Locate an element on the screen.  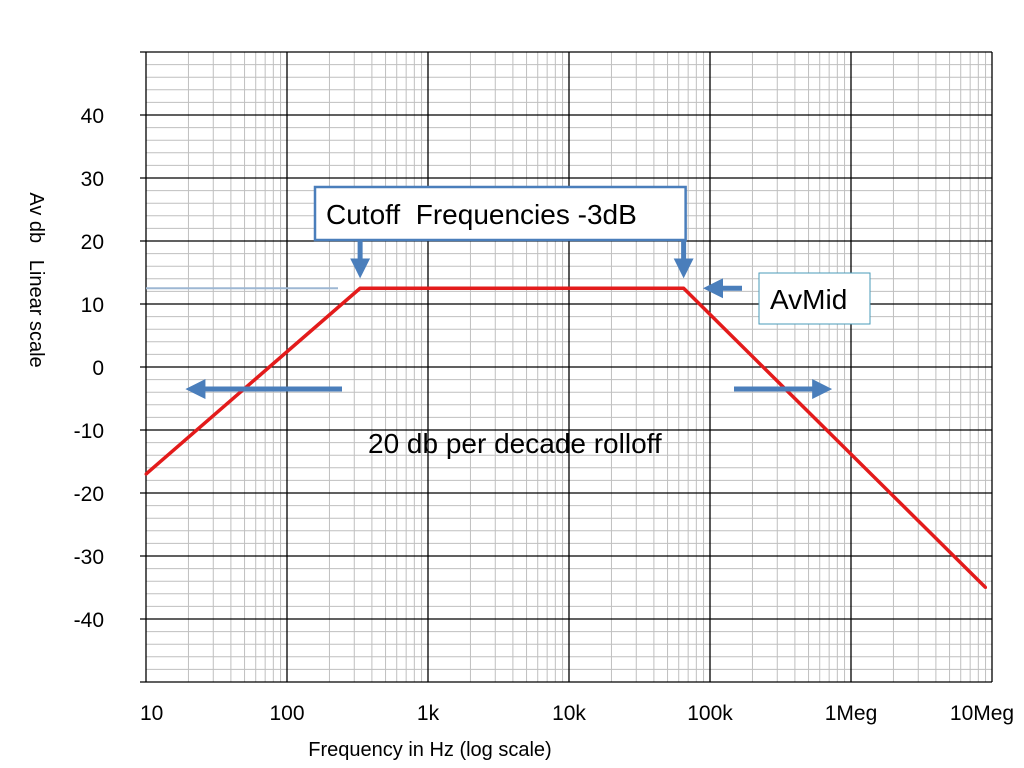
avmid-annotation: AvMid is located at coordinates (787, 298).